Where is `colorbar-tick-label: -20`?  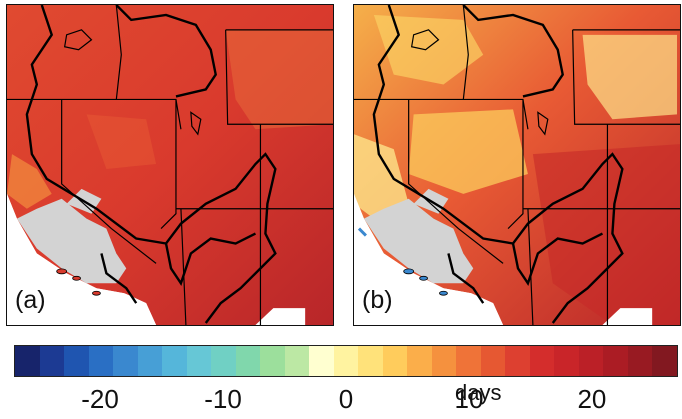
colorbar-tick-label: -20 is located at coordinates (100, 399).